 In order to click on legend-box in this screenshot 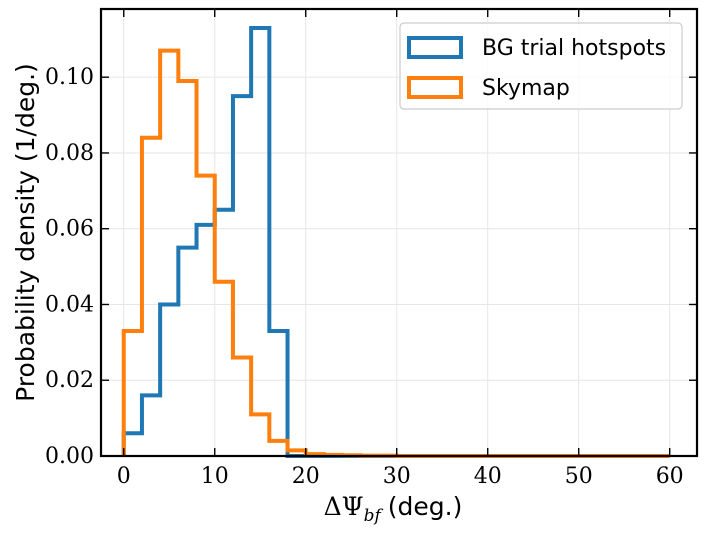, I will do `click(541, 66)`.